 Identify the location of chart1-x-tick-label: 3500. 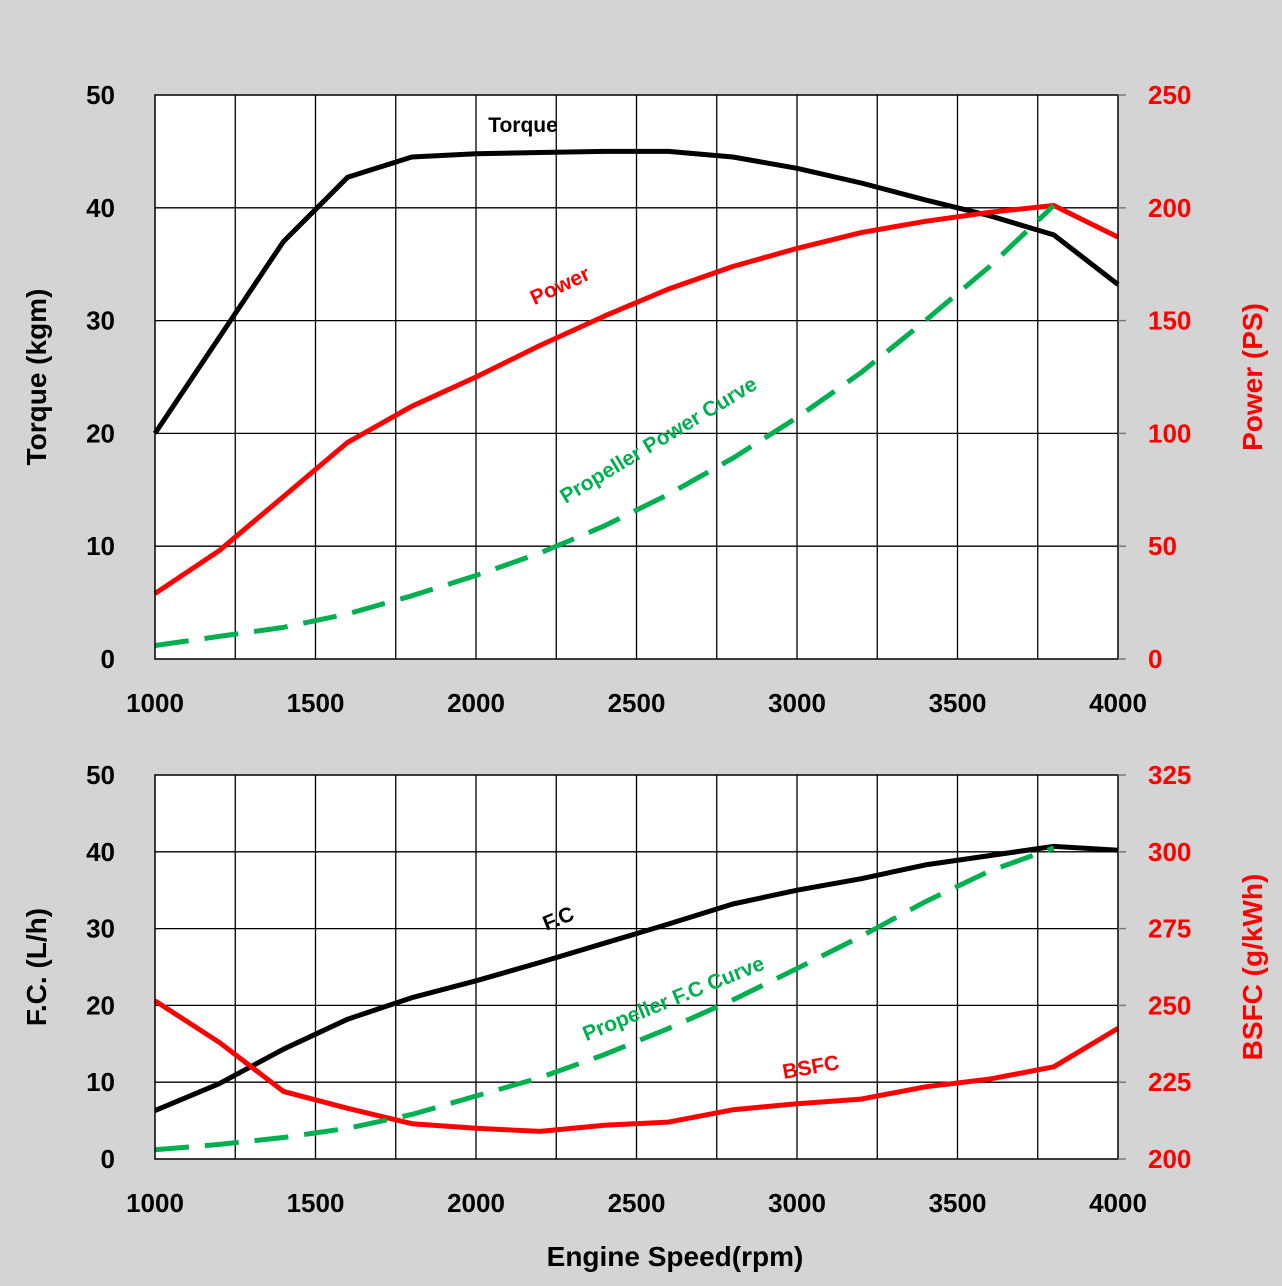
(958, 703).